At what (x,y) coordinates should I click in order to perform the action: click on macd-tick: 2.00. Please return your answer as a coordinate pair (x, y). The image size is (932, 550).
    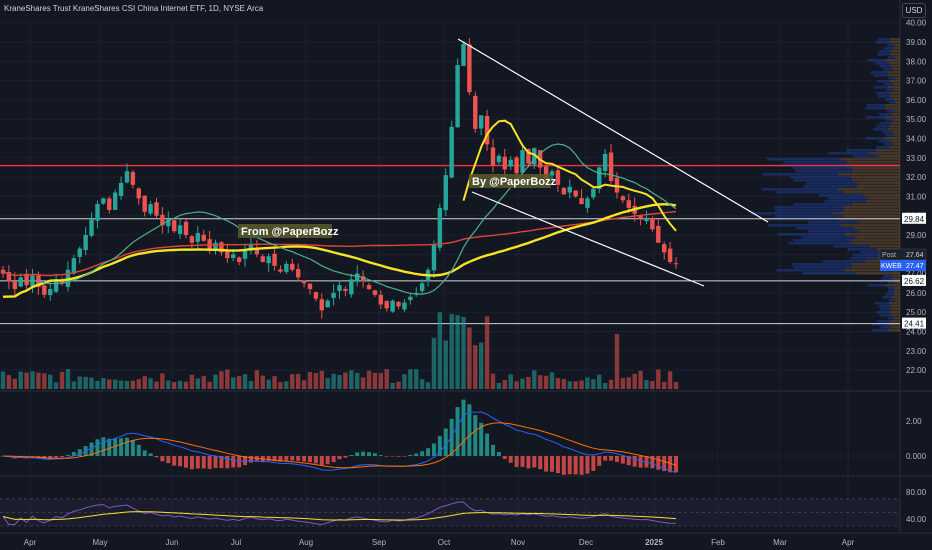
    Looking at the image, I should click on (914, 421).